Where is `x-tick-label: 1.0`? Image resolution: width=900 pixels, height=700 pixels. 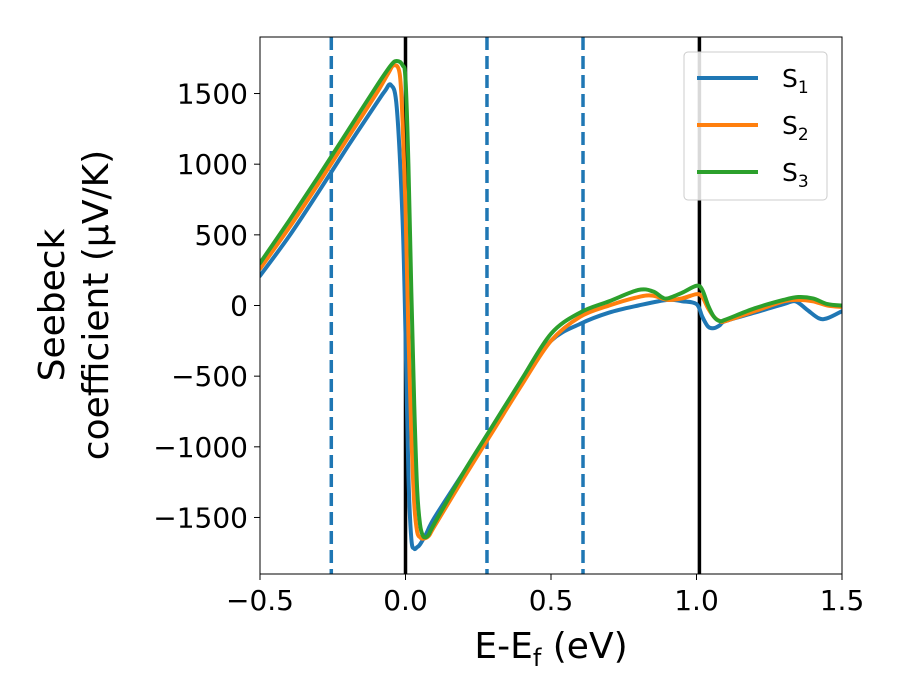 x-tick-label: 1.0 is located at coordinates (696, 600).